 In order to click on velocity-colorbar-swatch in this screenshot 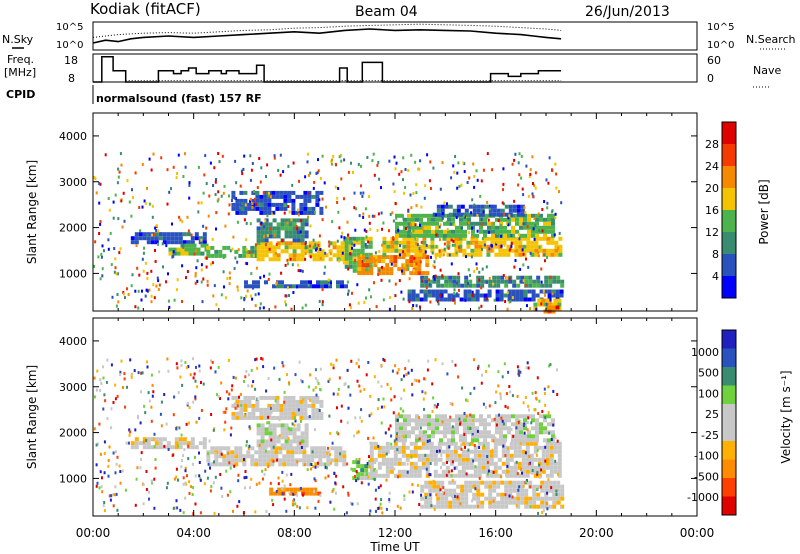, I will do `click(729, 376)`.